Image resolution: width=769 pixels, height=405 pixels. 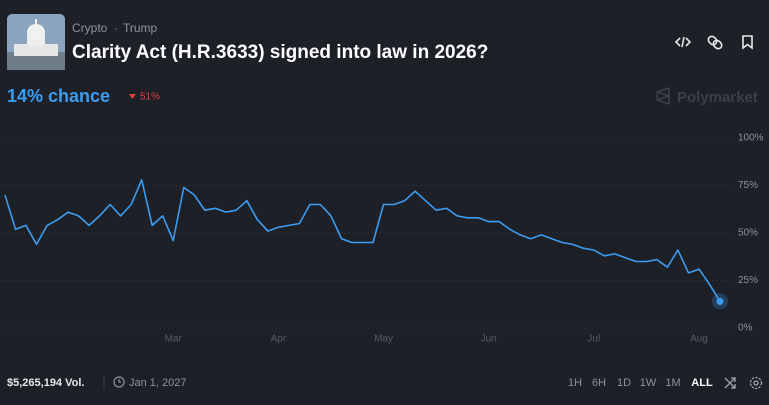 What do you see at coordinates (715, 42) in the screenshot?
I see `link-icon` at bounding box center [715, 42].